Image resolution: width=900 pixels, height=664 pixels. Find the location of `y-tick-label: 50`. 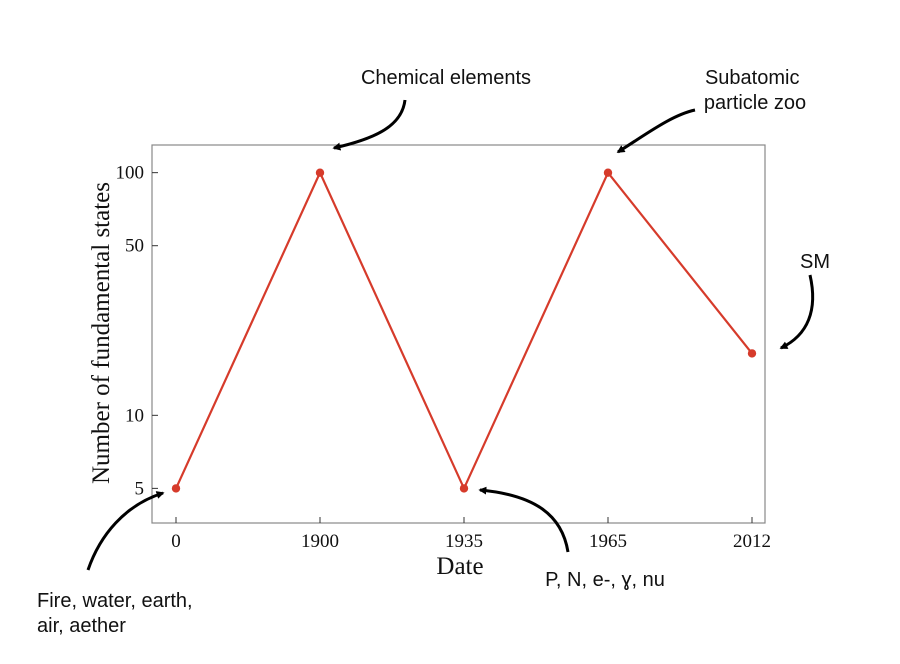

y-tick-label: 50 is located at coordinates (134, 246).